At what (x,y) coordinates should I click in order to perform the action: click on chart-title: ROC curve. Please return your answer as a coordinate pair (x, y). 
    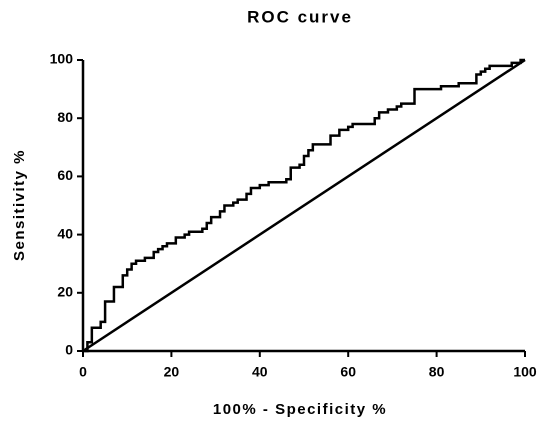
    Looking at the image, I should click on (300, 16).